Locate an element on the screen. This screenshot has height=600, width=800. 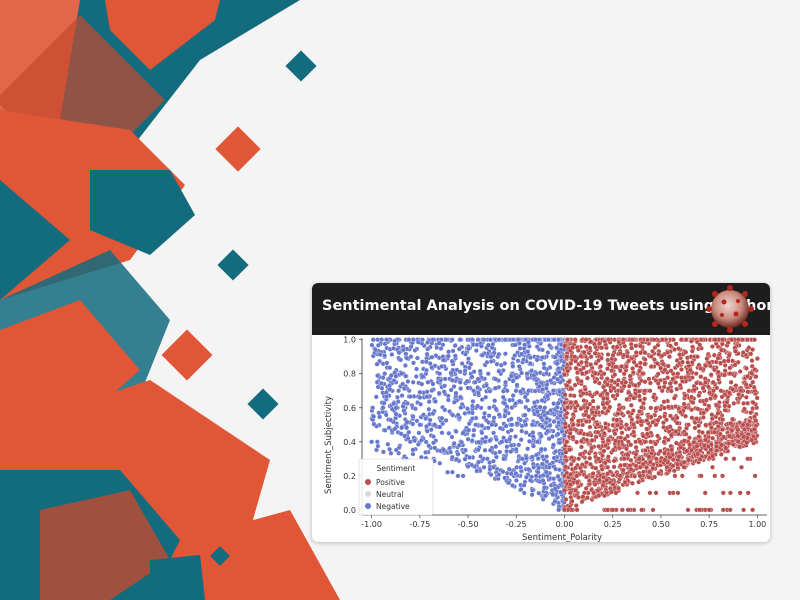
legend-marker-positive is located at coordinates (368, 482).